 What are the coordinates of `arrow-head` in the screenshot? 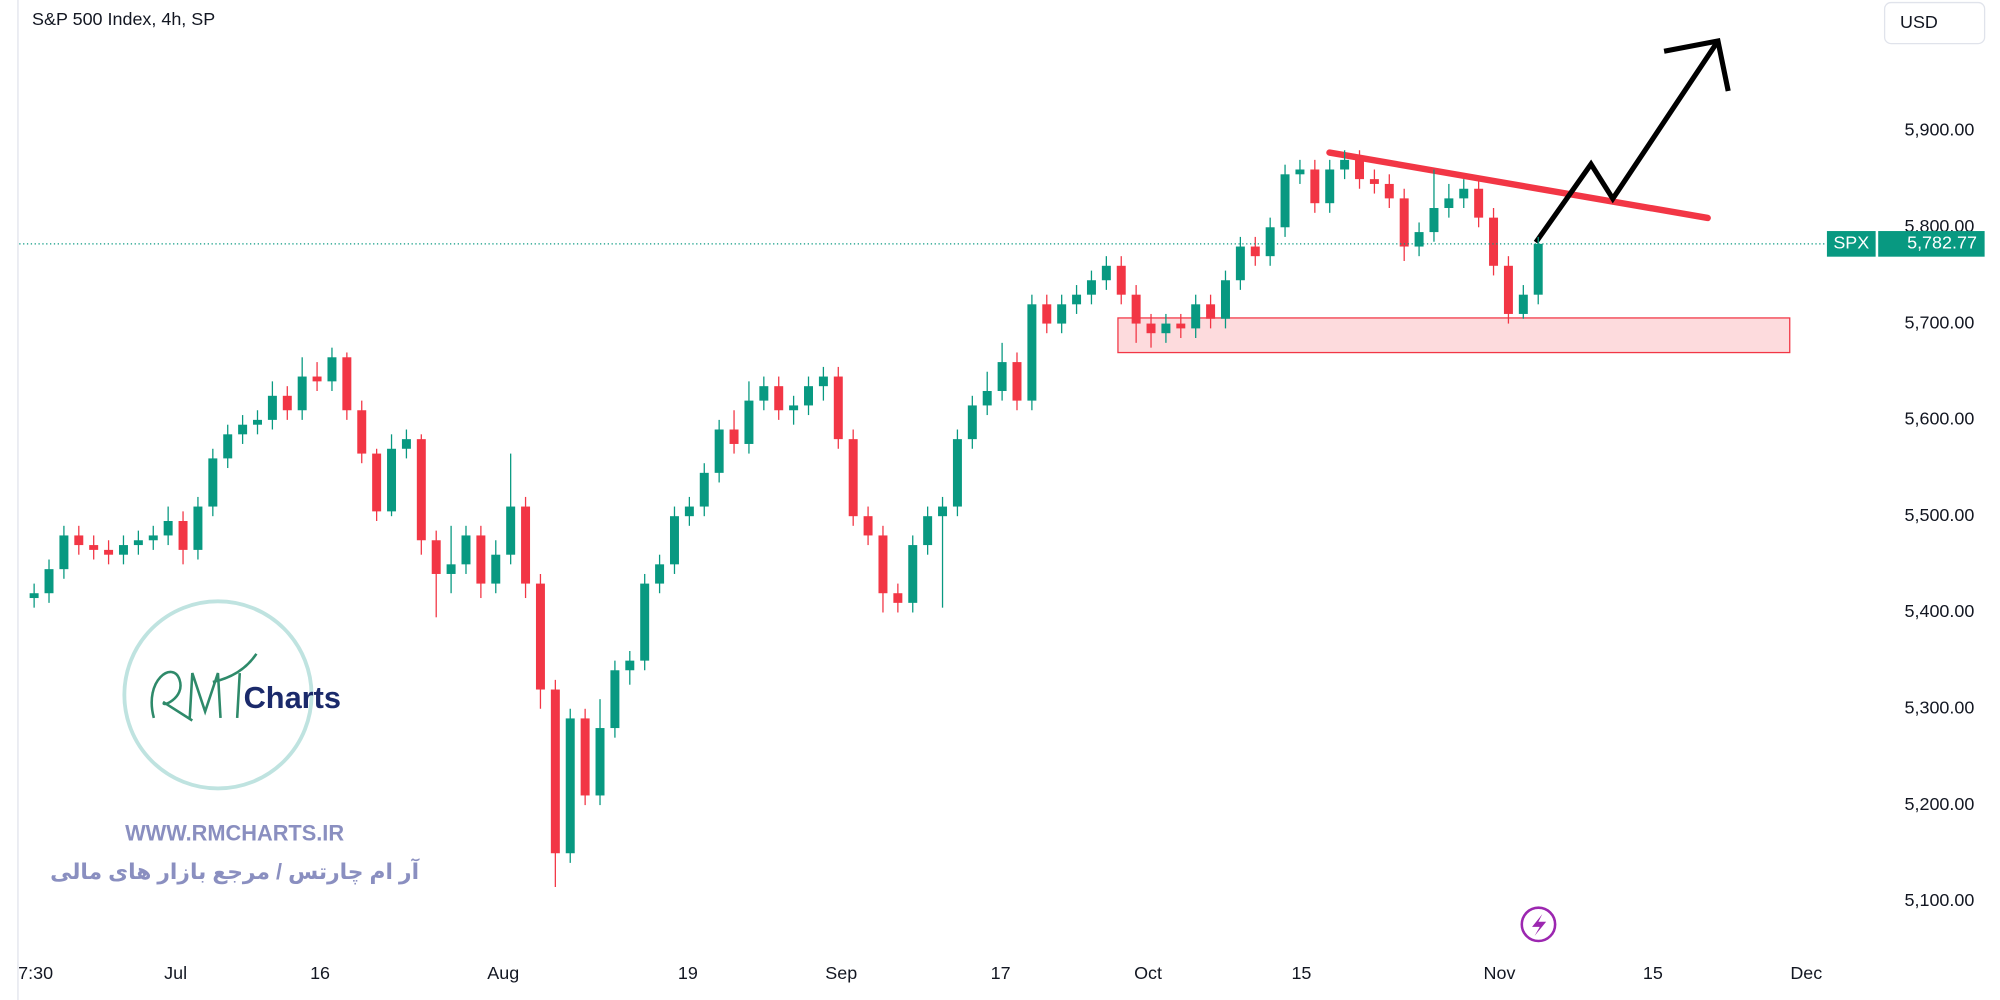 It's located at (1697, 65).